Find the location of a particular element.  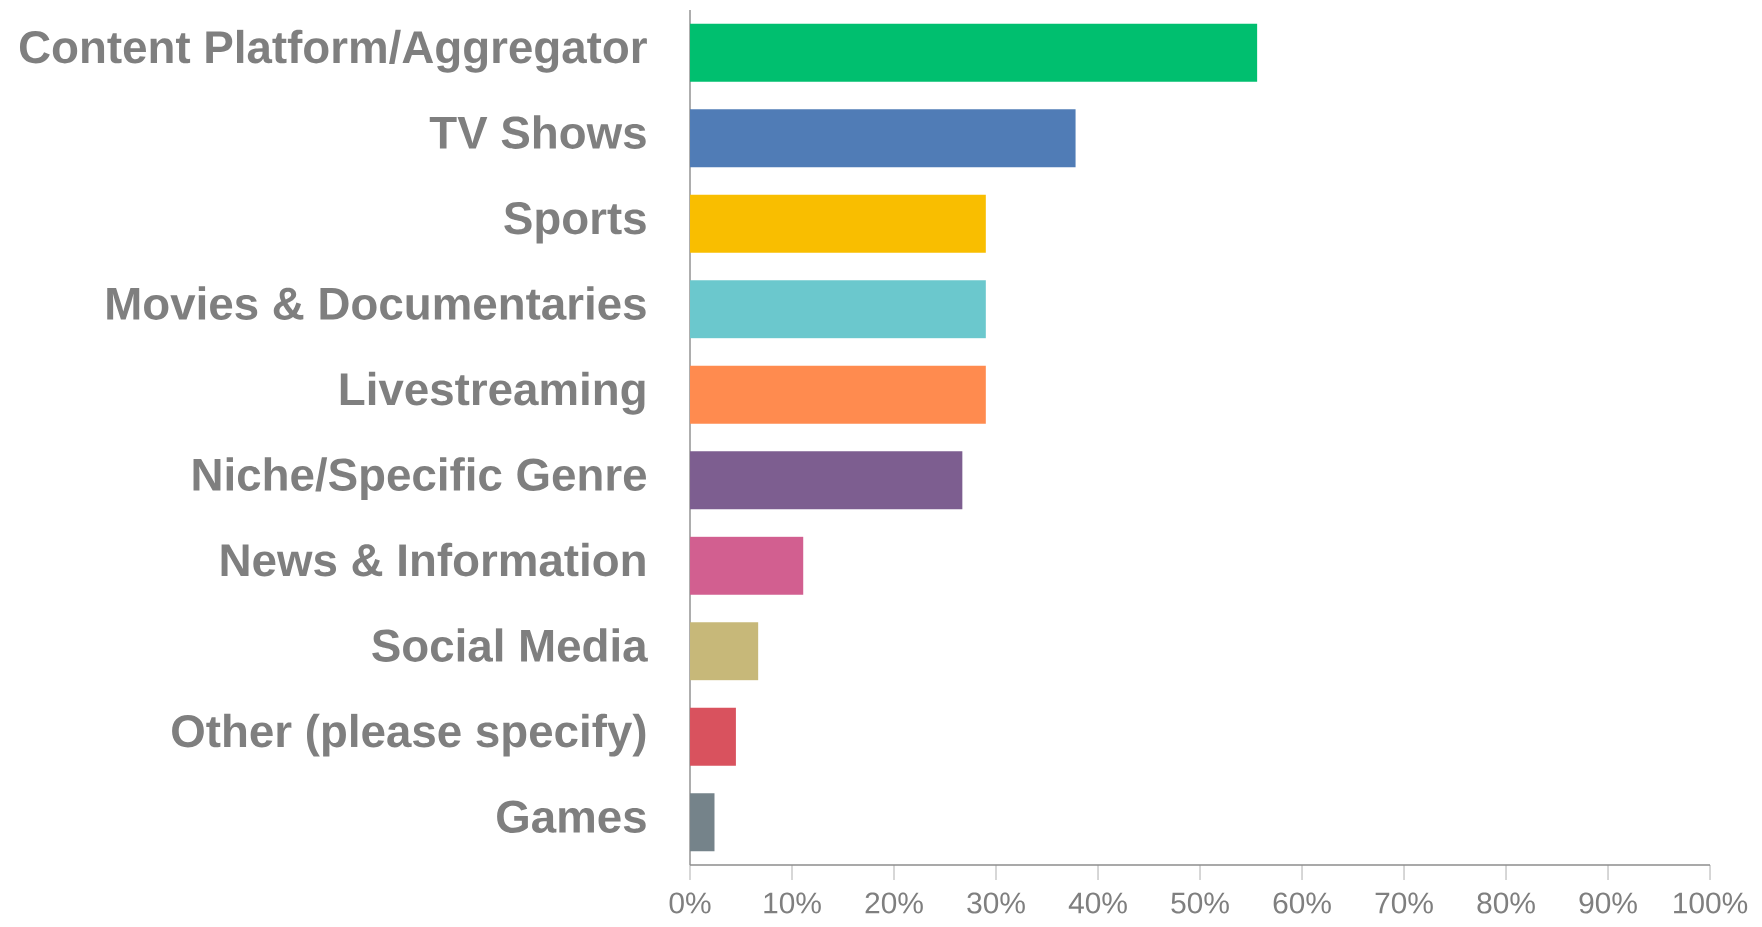

y-tick-label: Niche/Specific Genre is located at coordinates (420, 478).